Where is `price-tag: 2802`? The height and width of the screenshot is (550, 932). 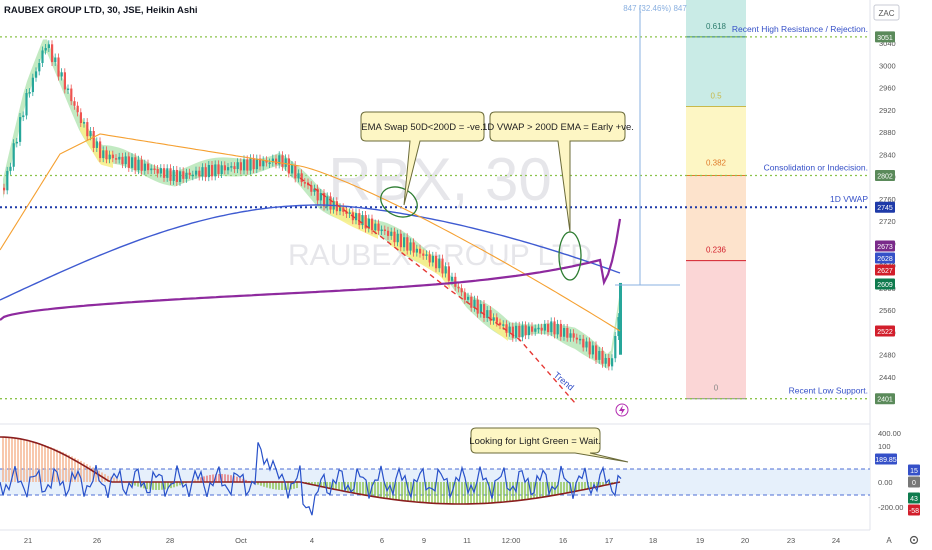 price-tag: 2802 is located at coordinates (885, 175).